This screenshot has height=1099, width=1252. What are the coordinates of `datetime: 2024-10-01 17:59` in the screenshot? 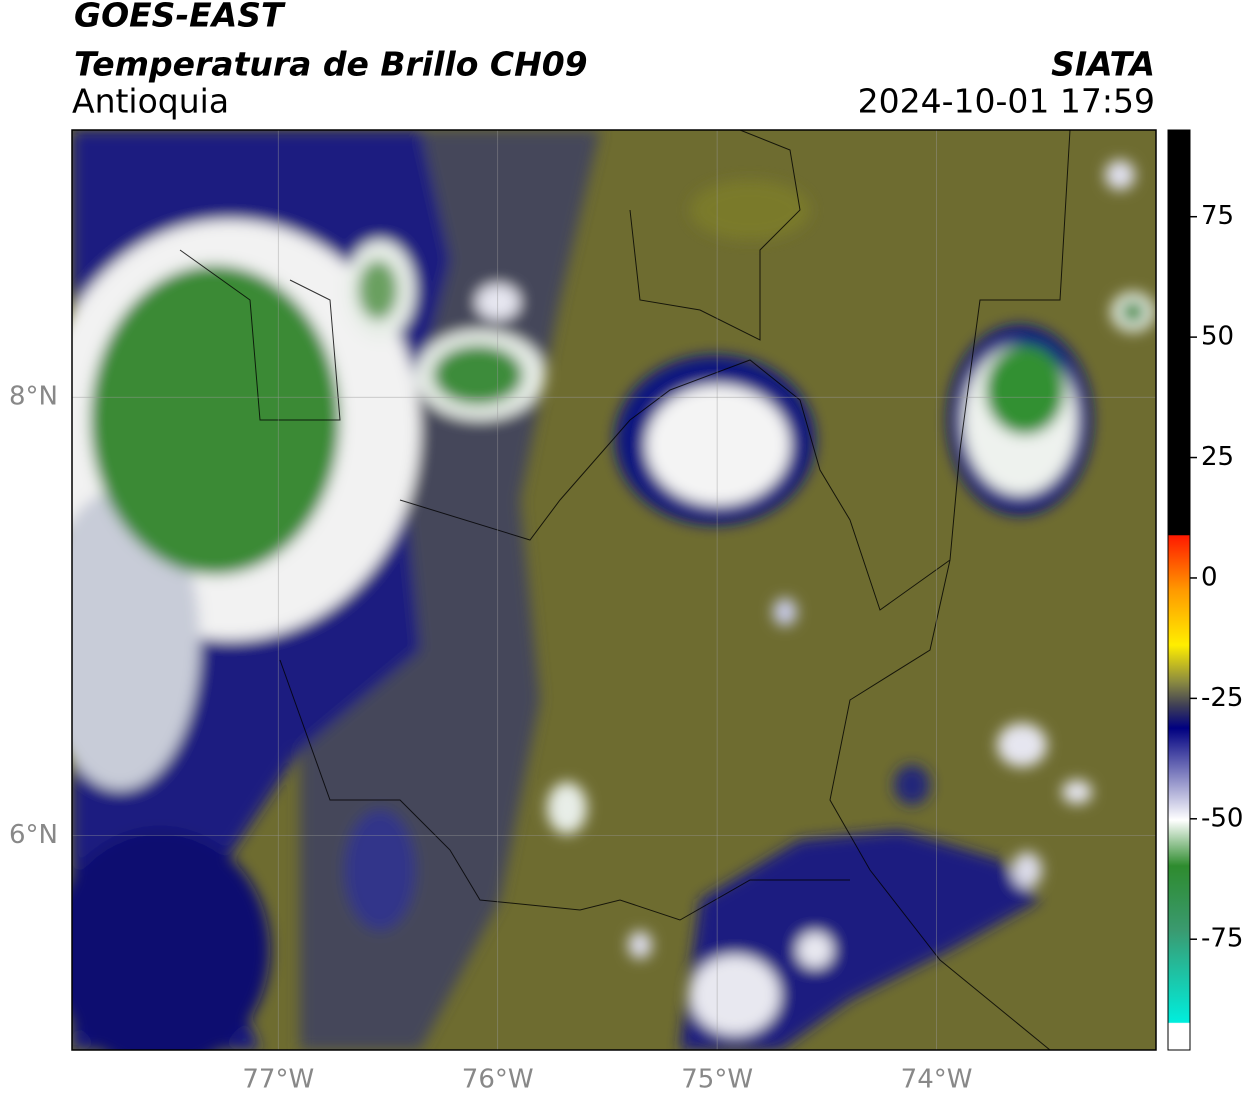 It's located at (1006, 101).